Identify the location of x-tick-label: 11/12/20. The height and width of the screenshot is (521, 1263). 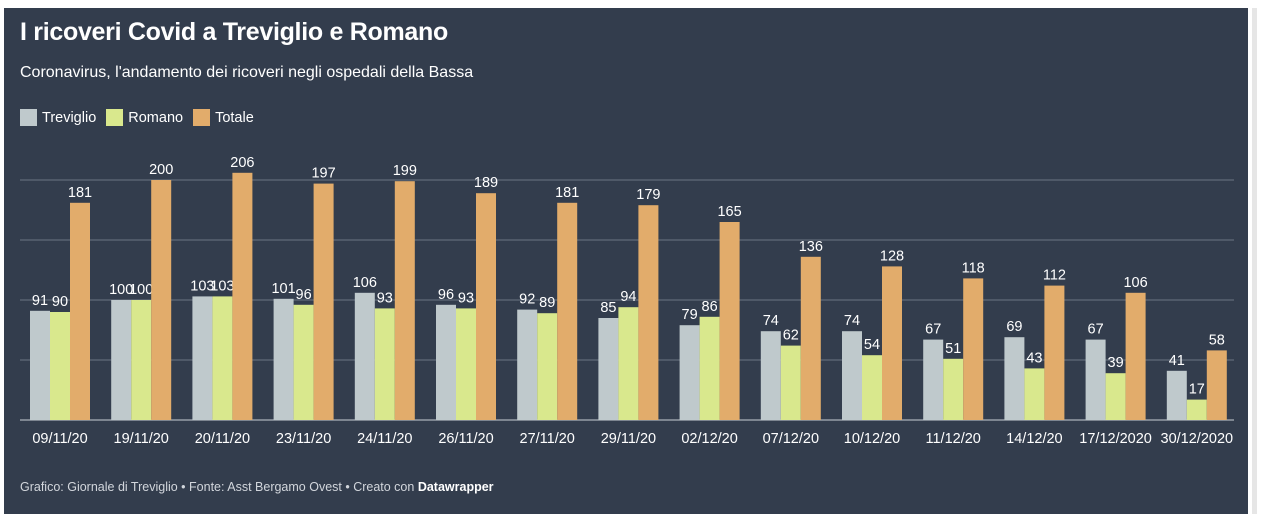
(953, 439).